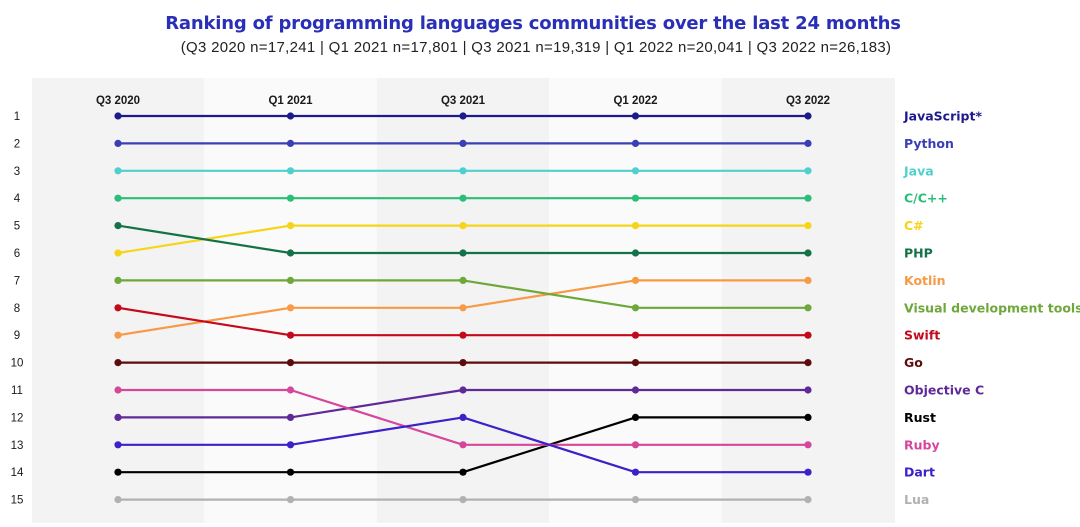 The image size is (1080, 527). I want to click on legend-label: Lua, so click(916, 499).